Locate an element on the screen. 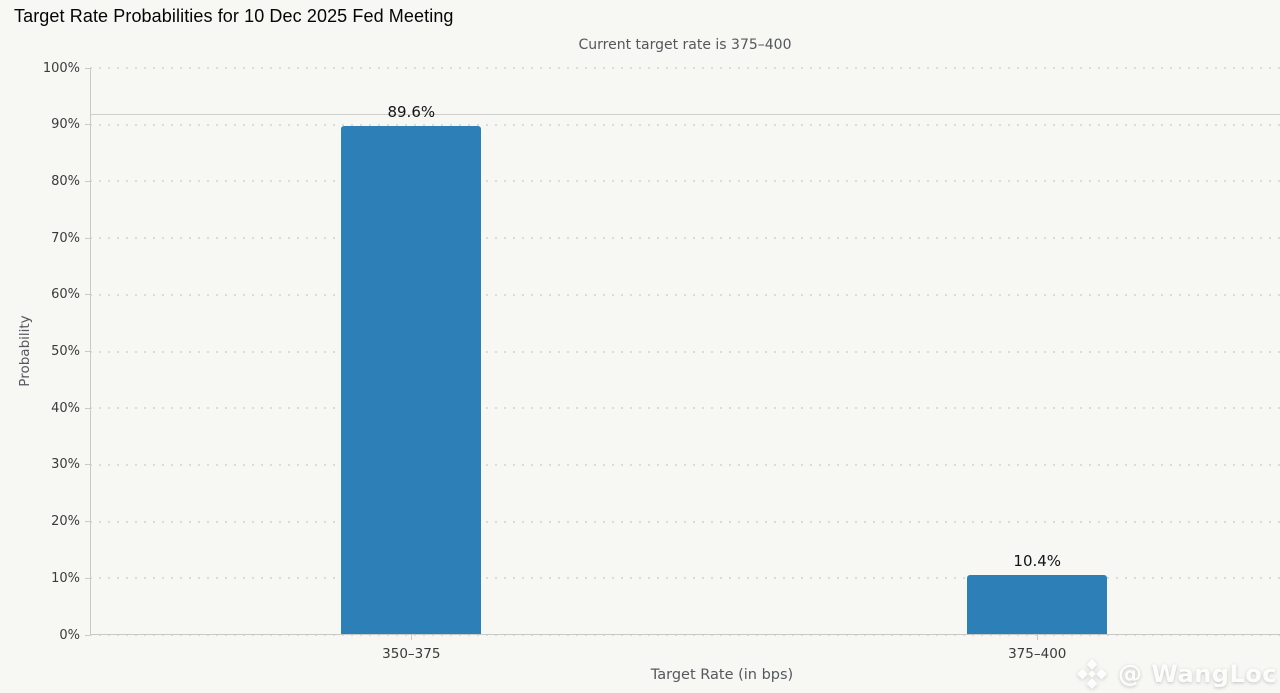 Image resolution: width=1280 pixels, height=693 pixels. y-tick-label: 50% is located at coordinates (65, 351).